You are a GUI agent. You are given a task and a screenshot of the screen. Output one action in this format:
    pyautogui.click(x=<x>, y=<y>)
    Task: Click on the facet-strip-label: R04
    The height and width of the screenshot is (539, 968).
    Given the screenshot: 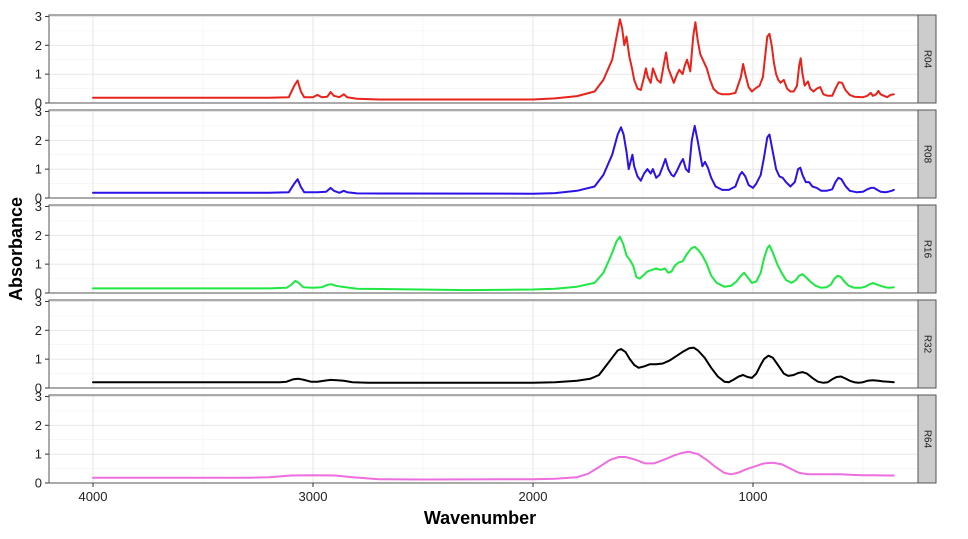 What is the action you would take?
    pyautogui.click(x=926, y=59)
    